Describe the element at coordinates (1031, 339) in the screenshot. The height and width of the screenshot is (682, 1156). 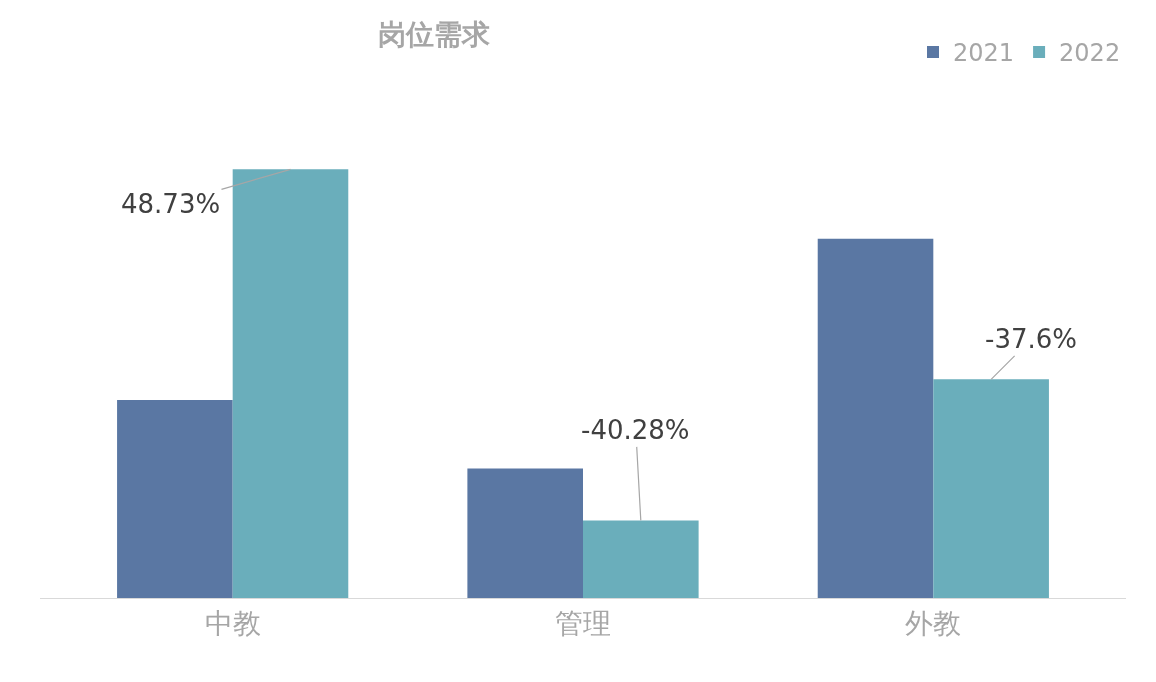
I see `annotation: -37.6%` at that location.